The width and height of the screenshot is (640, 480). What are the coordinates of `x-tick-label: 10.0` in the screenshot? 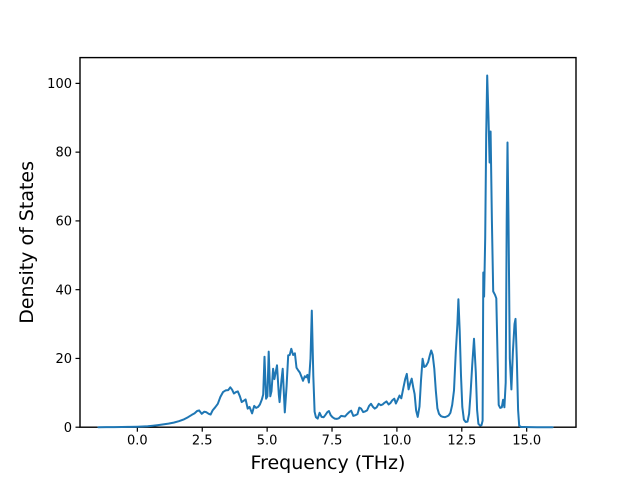 It's located at (396, 441).